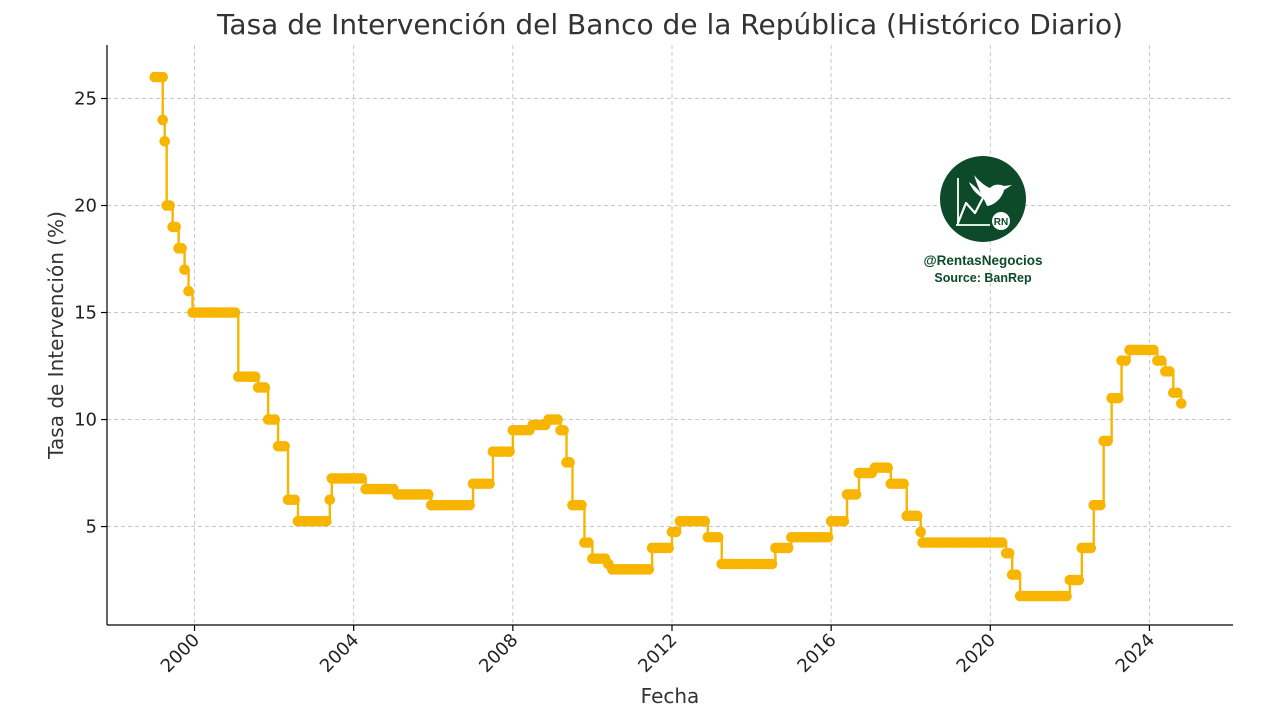 Image resolution: width=1280 pixels, height=720 pixels. I want to click on x-tick-label: 2016, so click(816, 653).